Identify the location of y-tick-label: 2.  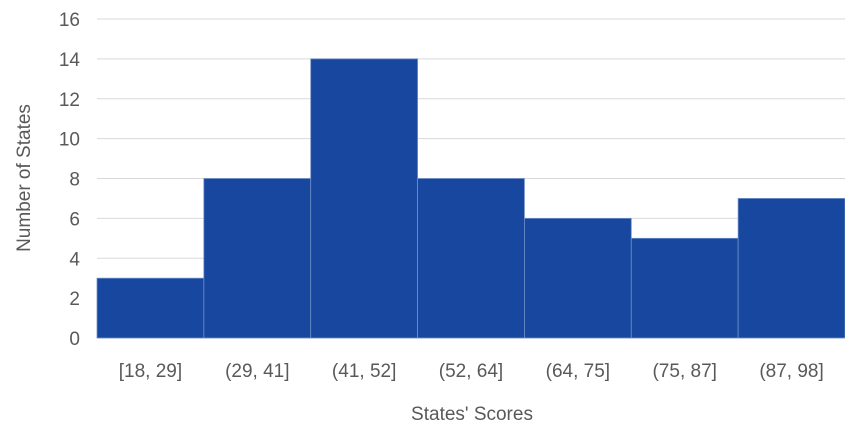
(74, 299).